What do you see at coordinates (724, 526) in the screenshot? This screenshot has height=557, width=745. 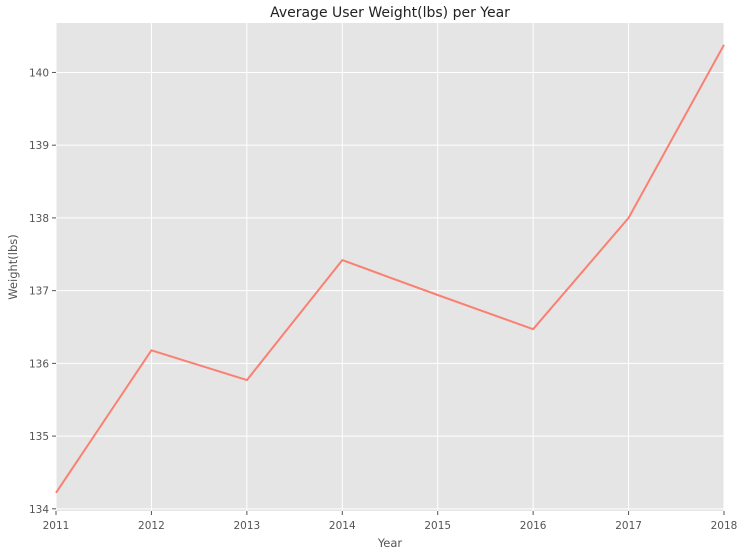 I see `x-tick-label: 2018` at bounding box center [724, 526].